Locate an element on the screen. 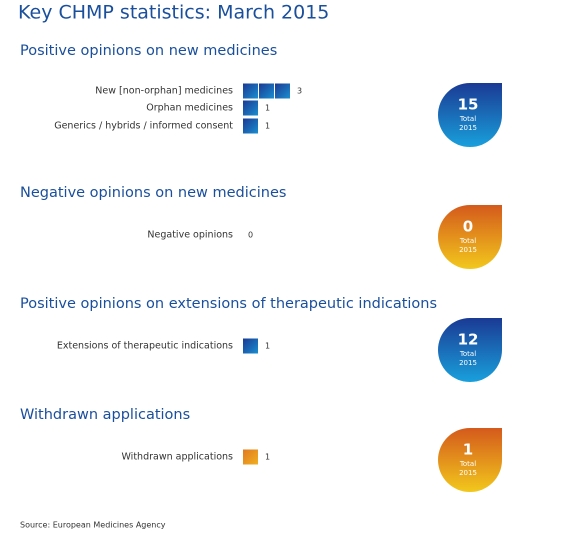 The width and height of the screenshot is (567, 540). item-label: Negative opinions is located at coordinates (190, 235).